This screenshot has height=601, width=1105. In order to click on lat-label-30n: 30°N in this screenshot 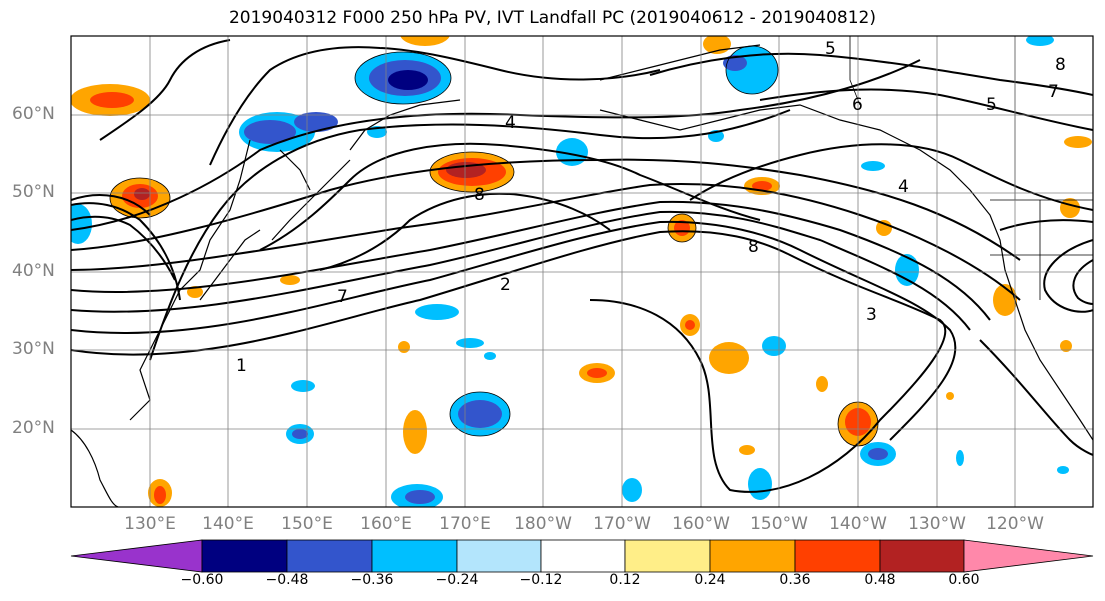, I will do `click(33, 349)`.